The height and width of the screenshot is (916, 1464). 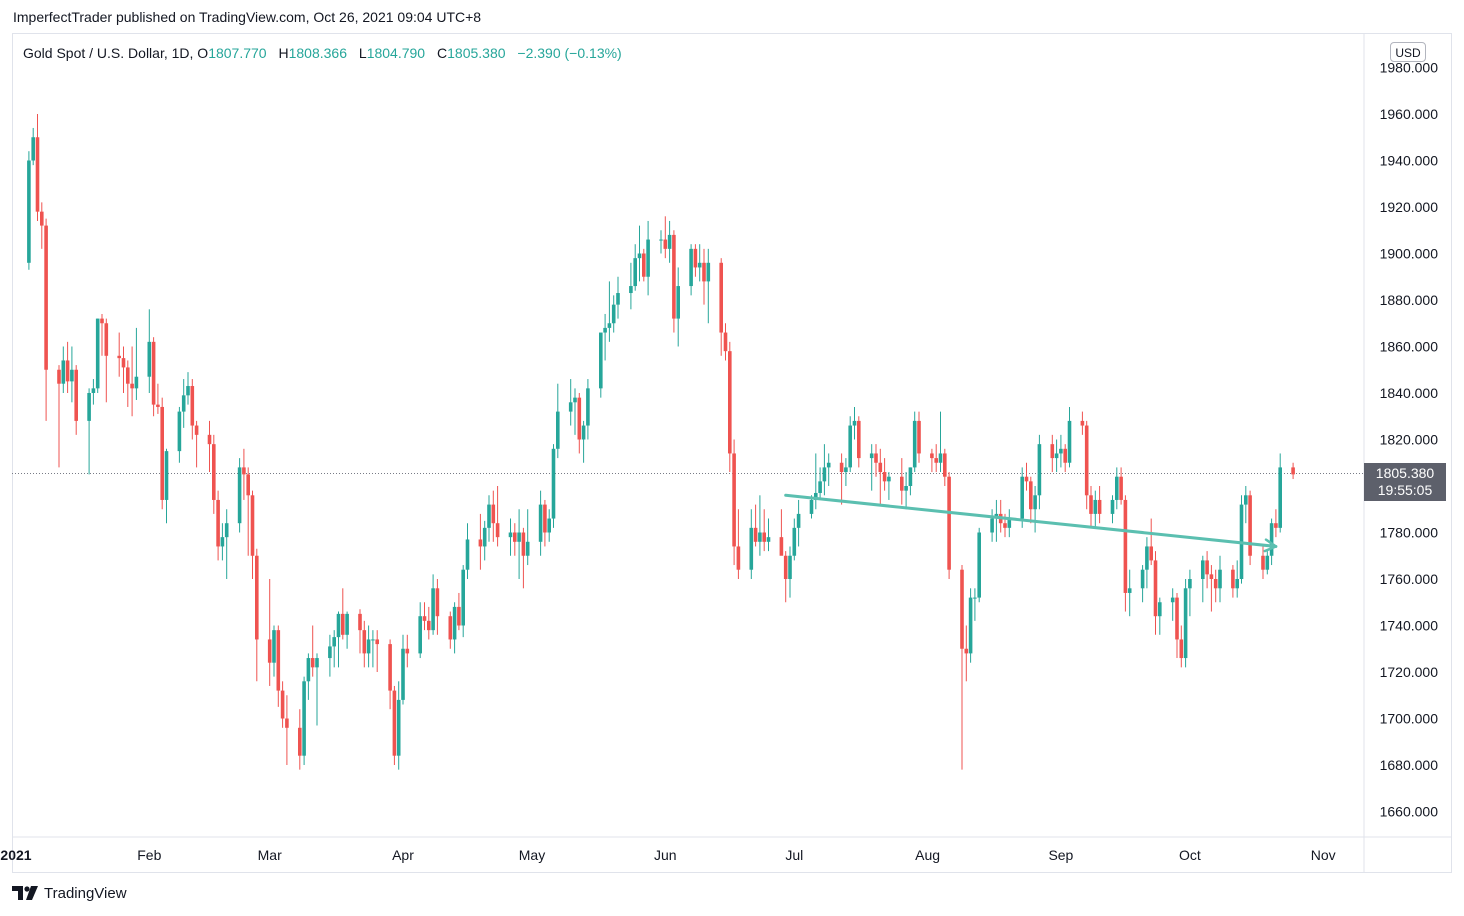 I want to click on x-tick-label: Nov, so click(x=1323, y=855).